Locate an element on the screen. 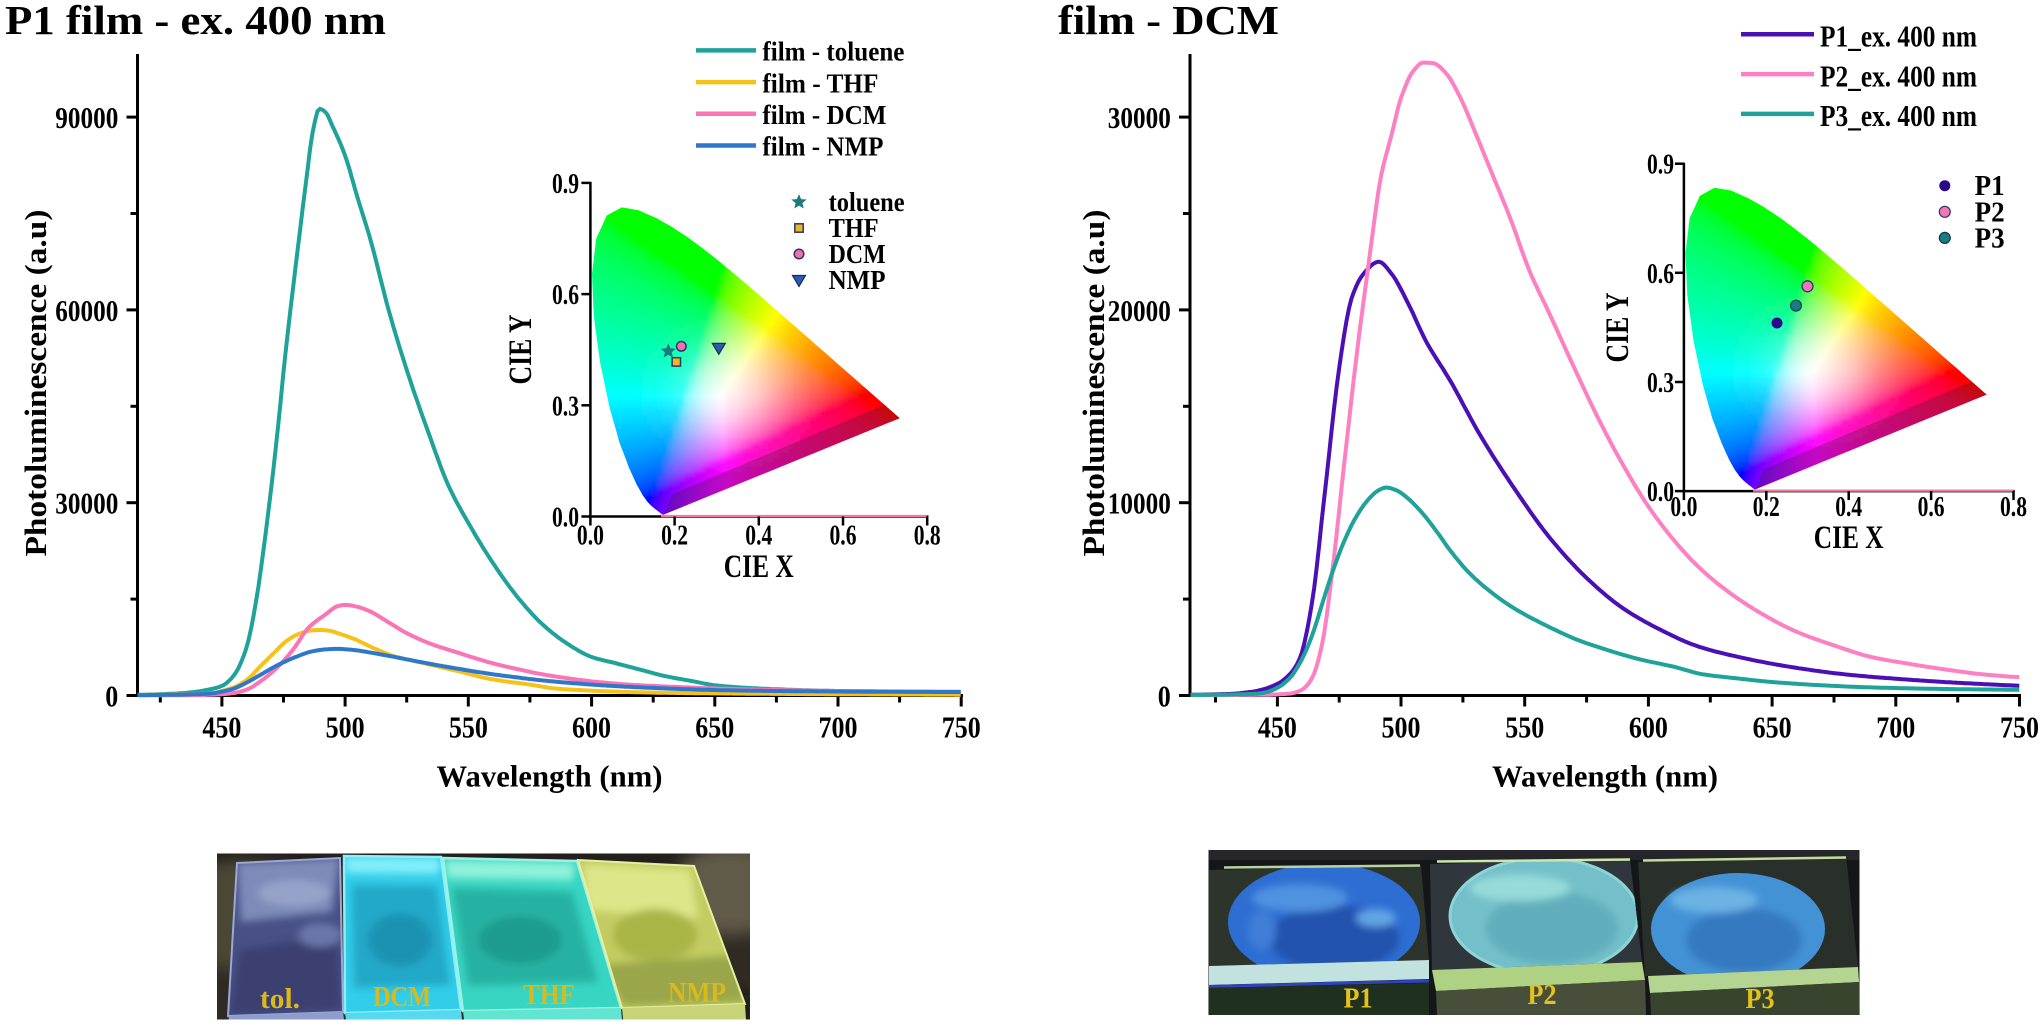  svg-text: P2_ex. 400 nm is located at coordinates (1898, 75).